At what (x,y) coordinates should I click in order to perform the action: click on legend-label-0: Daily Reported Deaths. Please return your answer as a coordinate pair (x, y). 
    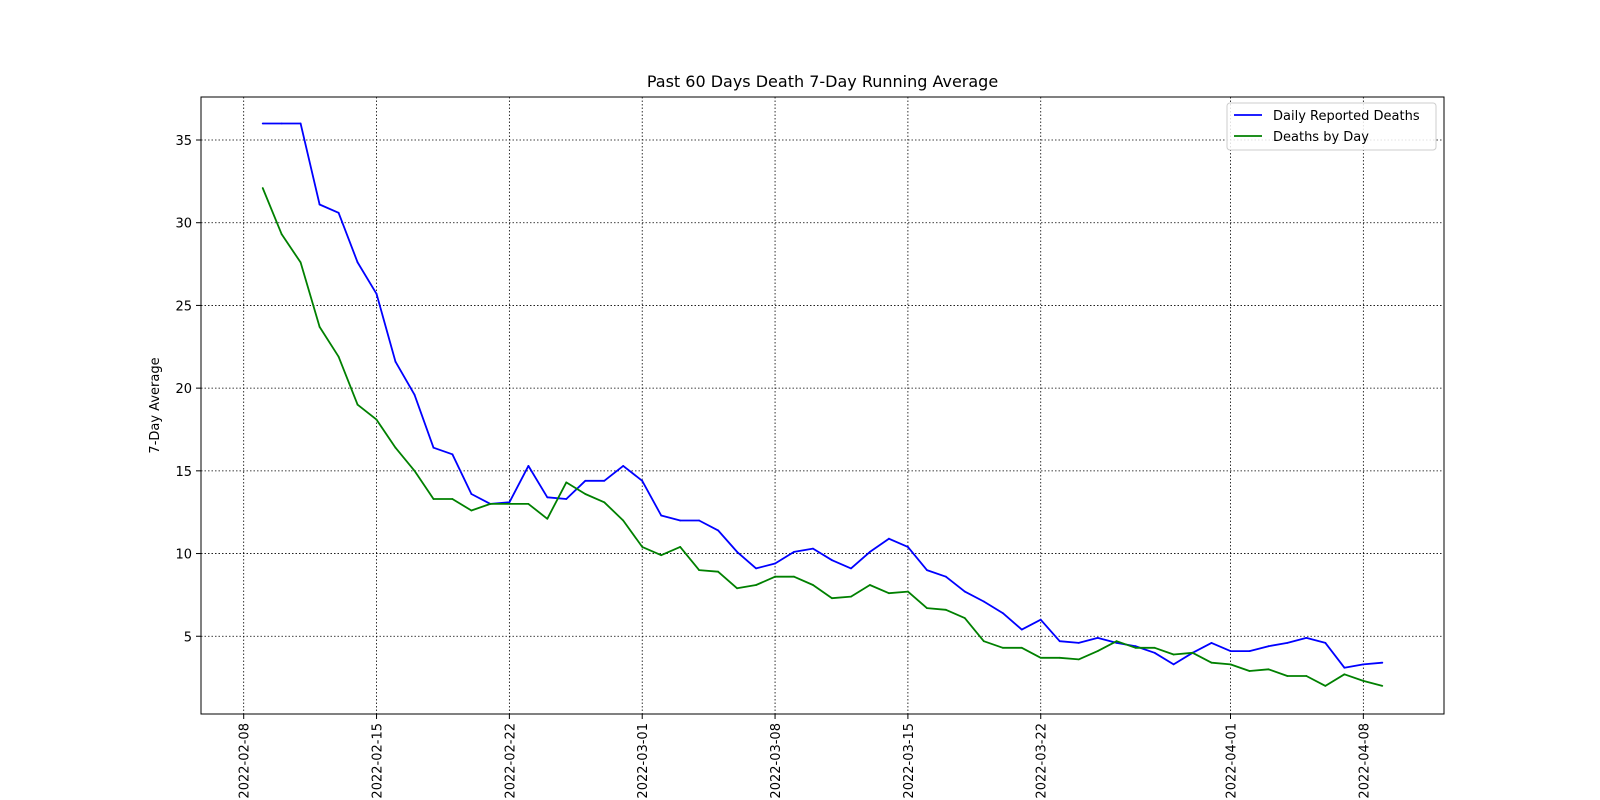
    Looking at the image, I should click on (1346, 116).